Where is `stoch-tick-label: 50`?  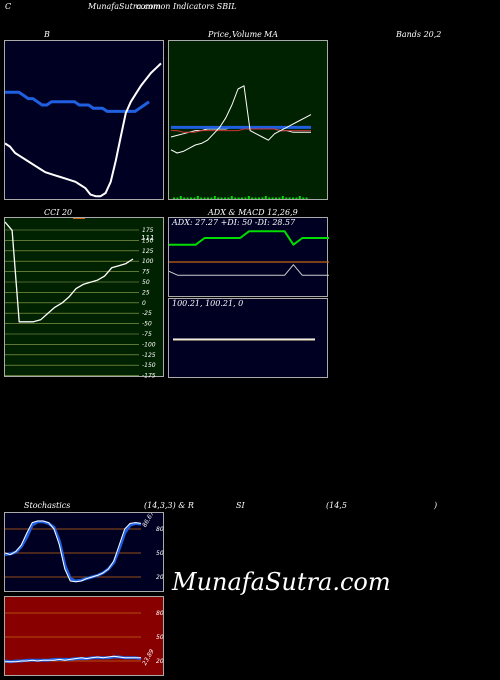 stoch-tick-label: 50 is located at coordinates (160, 553).